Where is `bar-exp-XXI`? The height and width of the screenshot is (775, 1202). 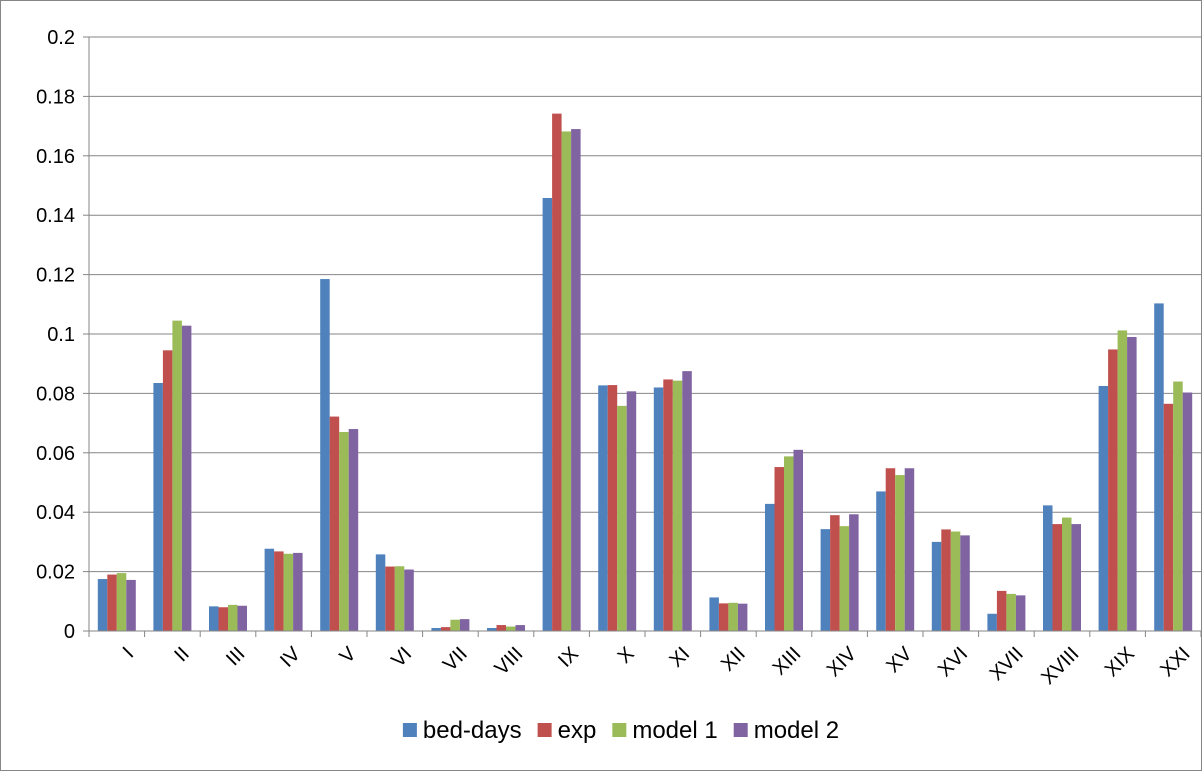
bar-exp-XXI is located at coordinates (1168, 517).